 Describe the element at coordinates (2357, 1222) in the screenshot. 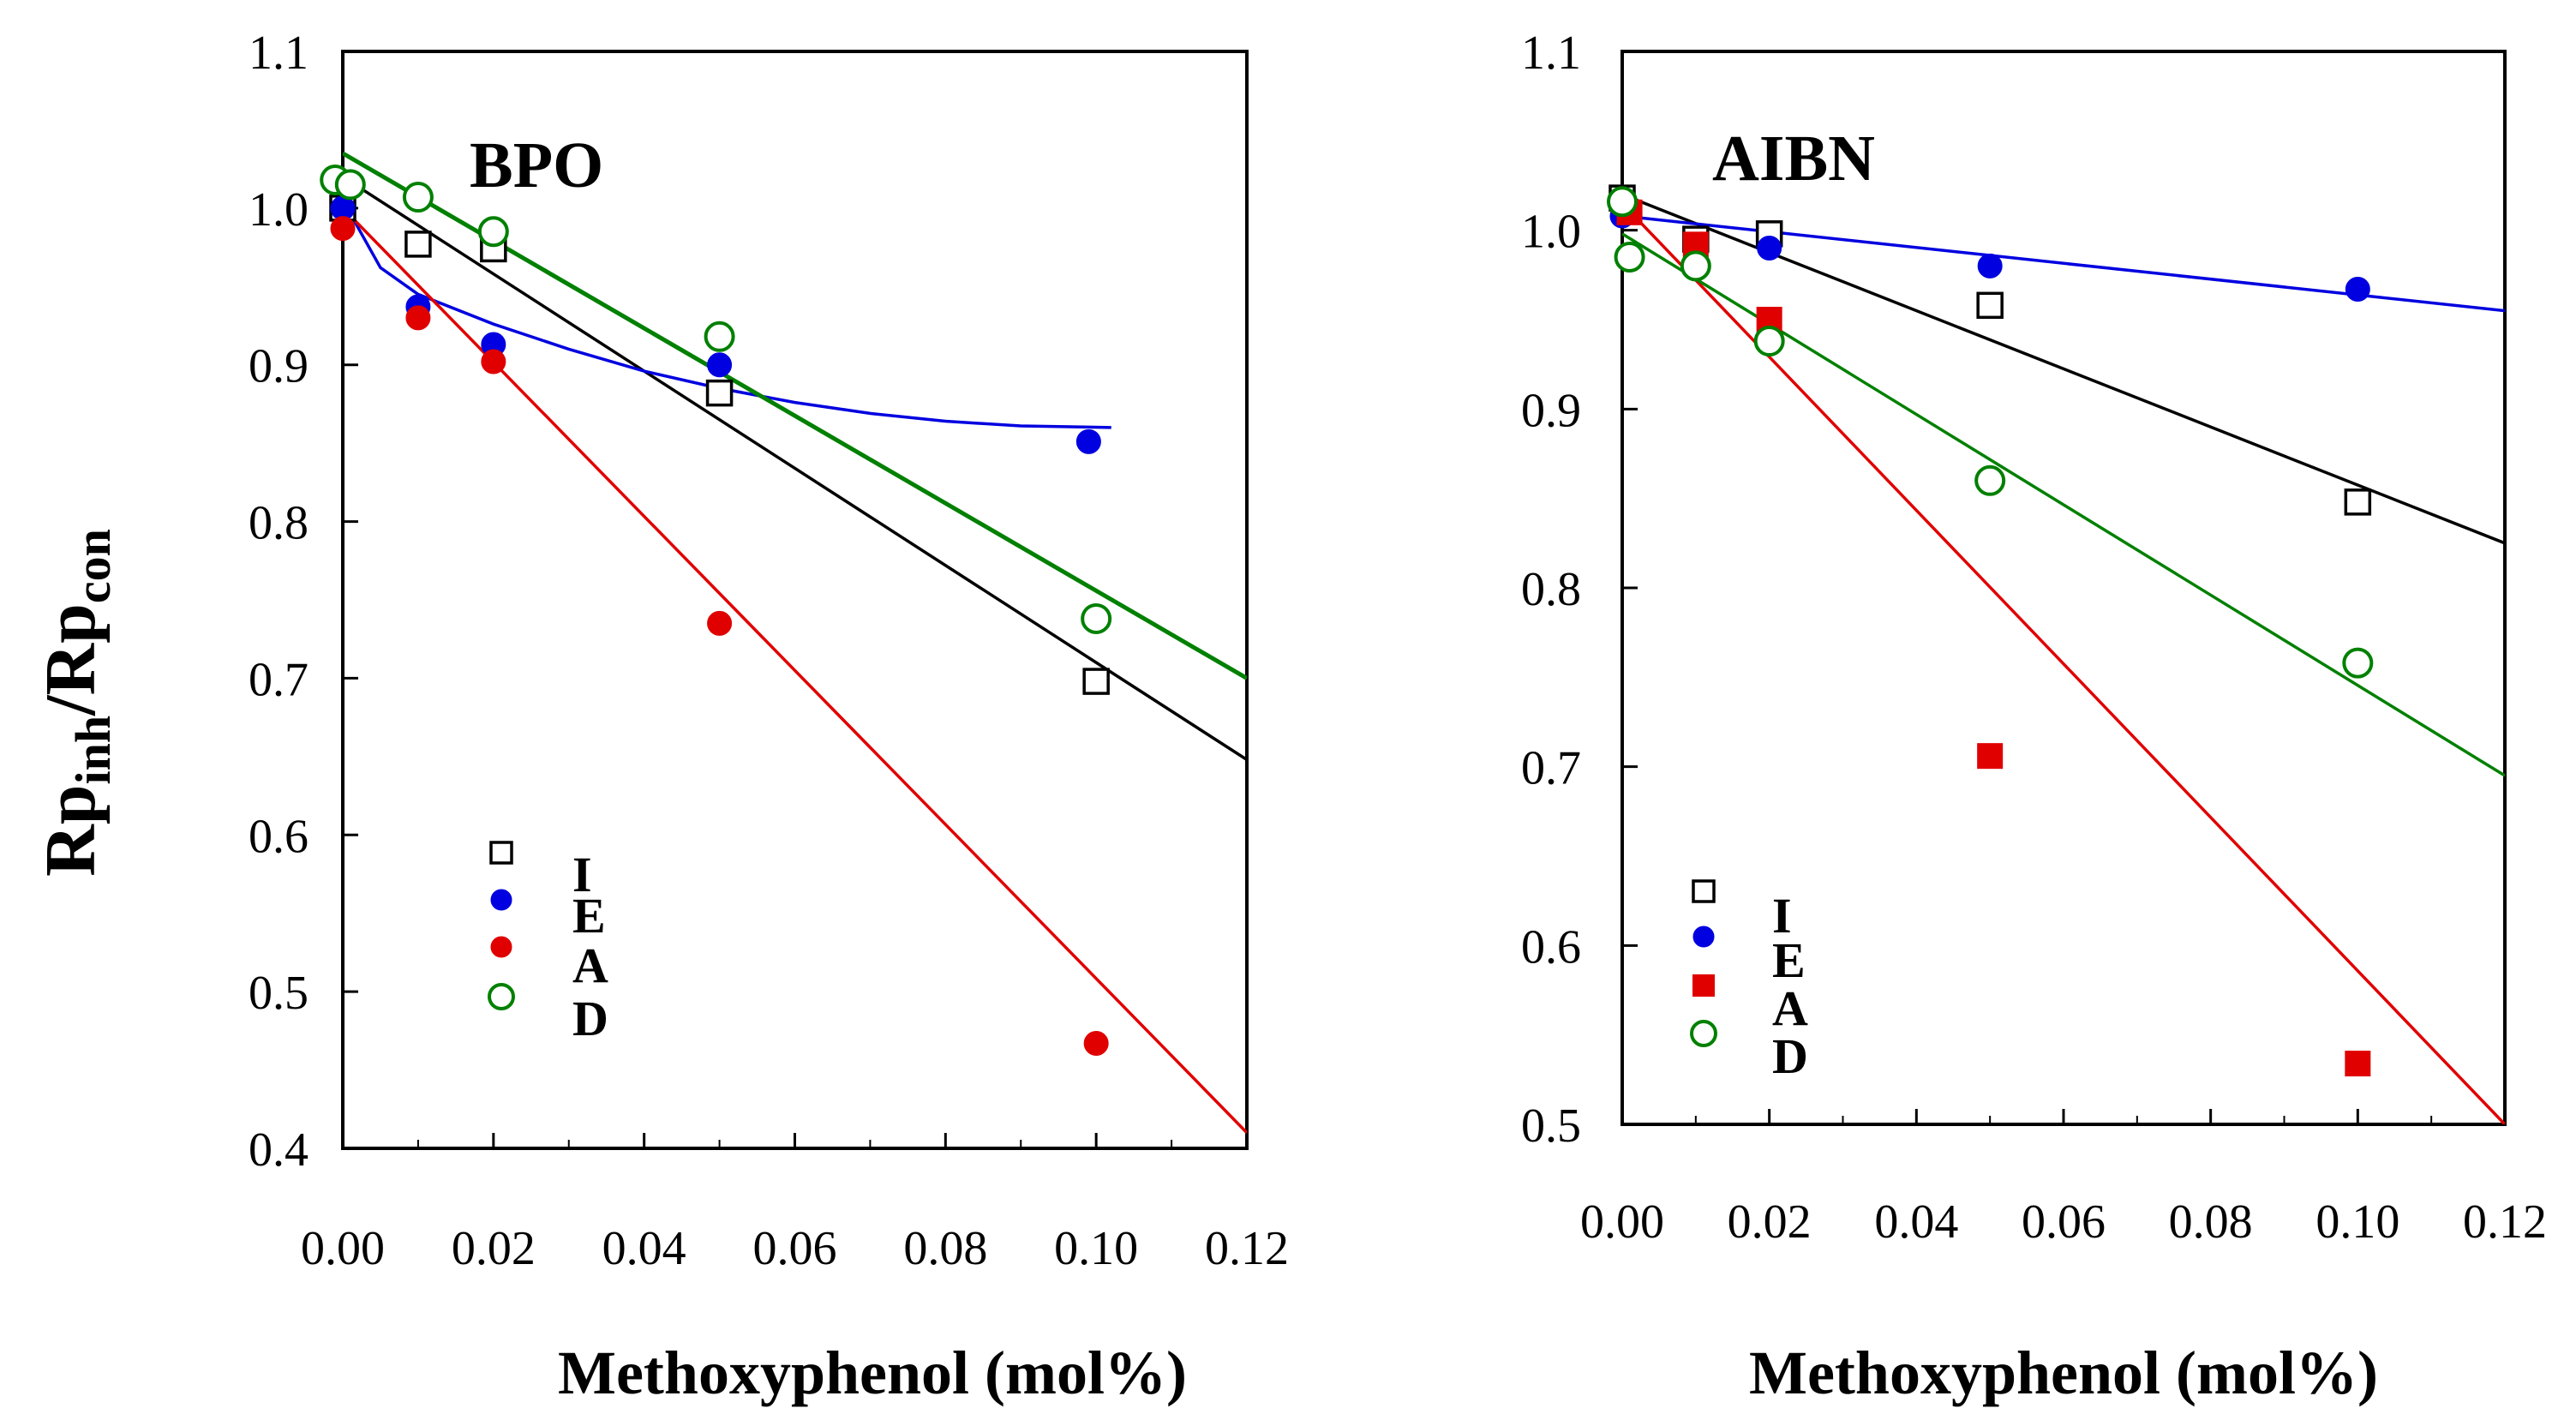

I see `aibn-x-tick-label: 0.10` at that location.